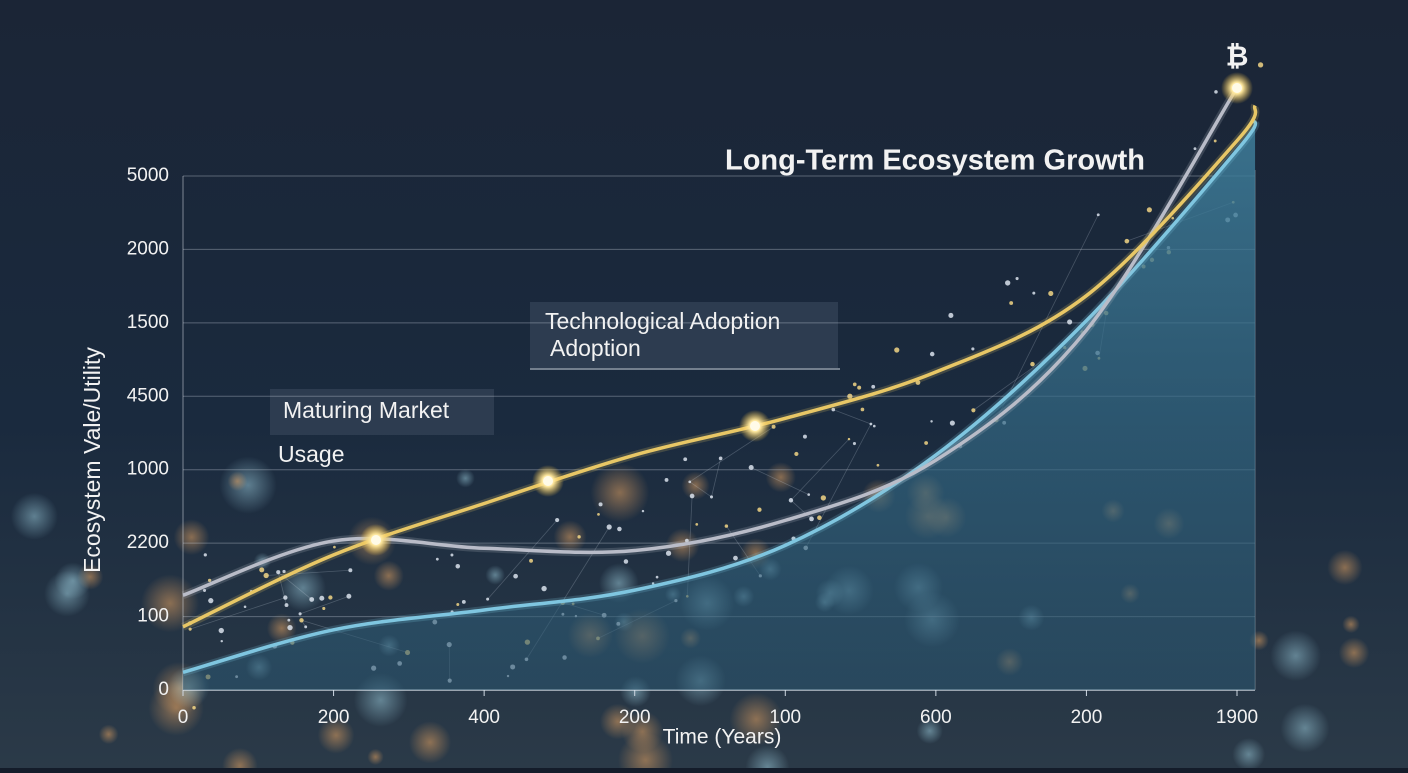 The width and height of the screenshot is (1408, 773). I want to click on annotation: Technological Adoption, so click(662, 321).